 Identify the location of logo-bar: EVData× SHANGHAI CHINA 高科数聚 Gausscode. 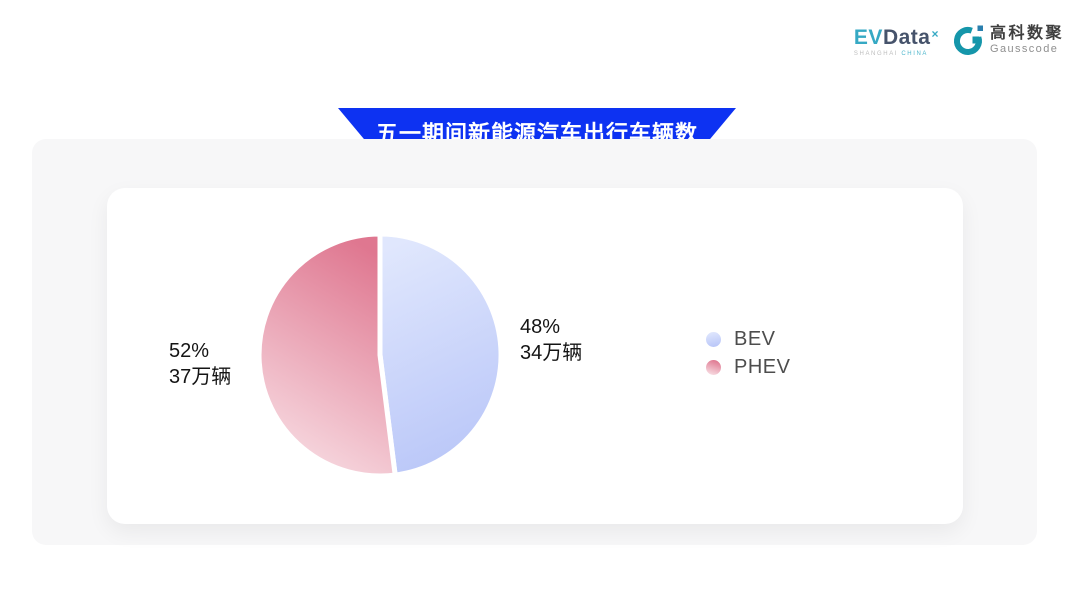
(958, 41).